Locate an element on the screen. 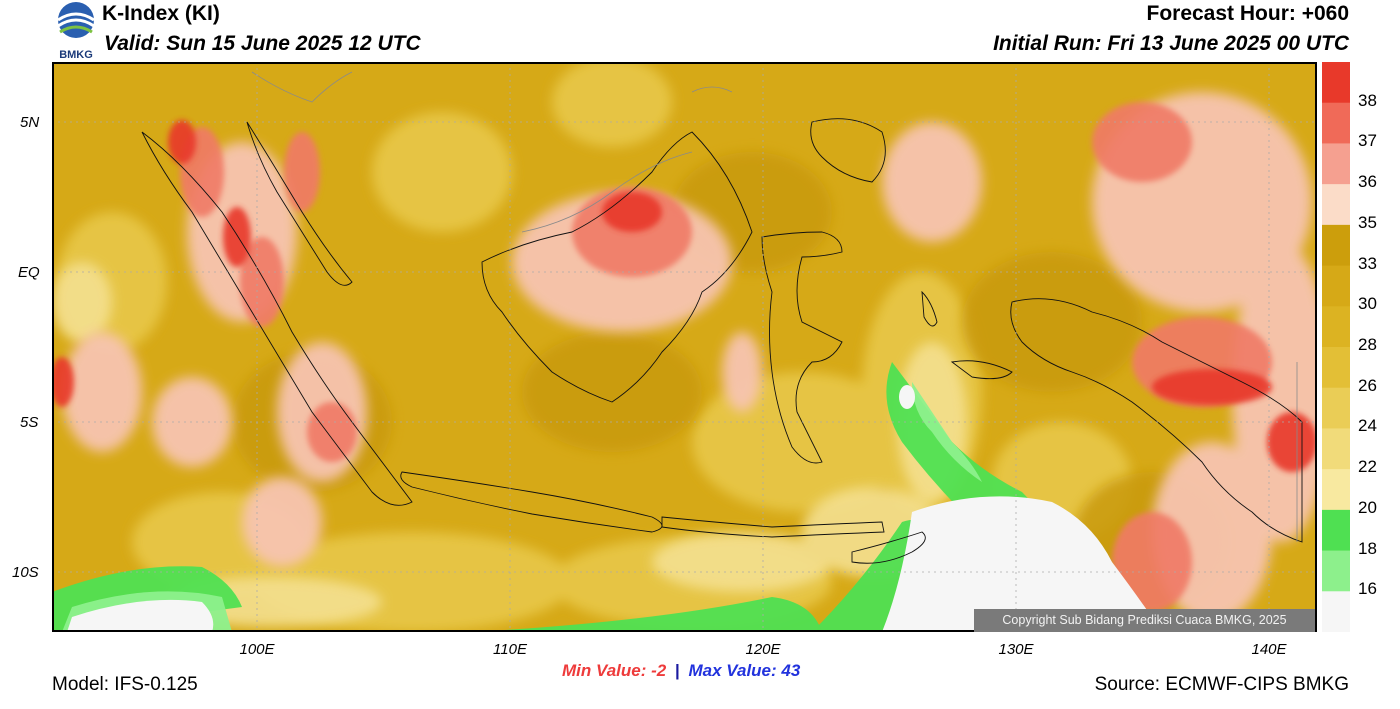 This screenshot has height=709, width=1400. colorbar is located at coordinates (1336, 347).